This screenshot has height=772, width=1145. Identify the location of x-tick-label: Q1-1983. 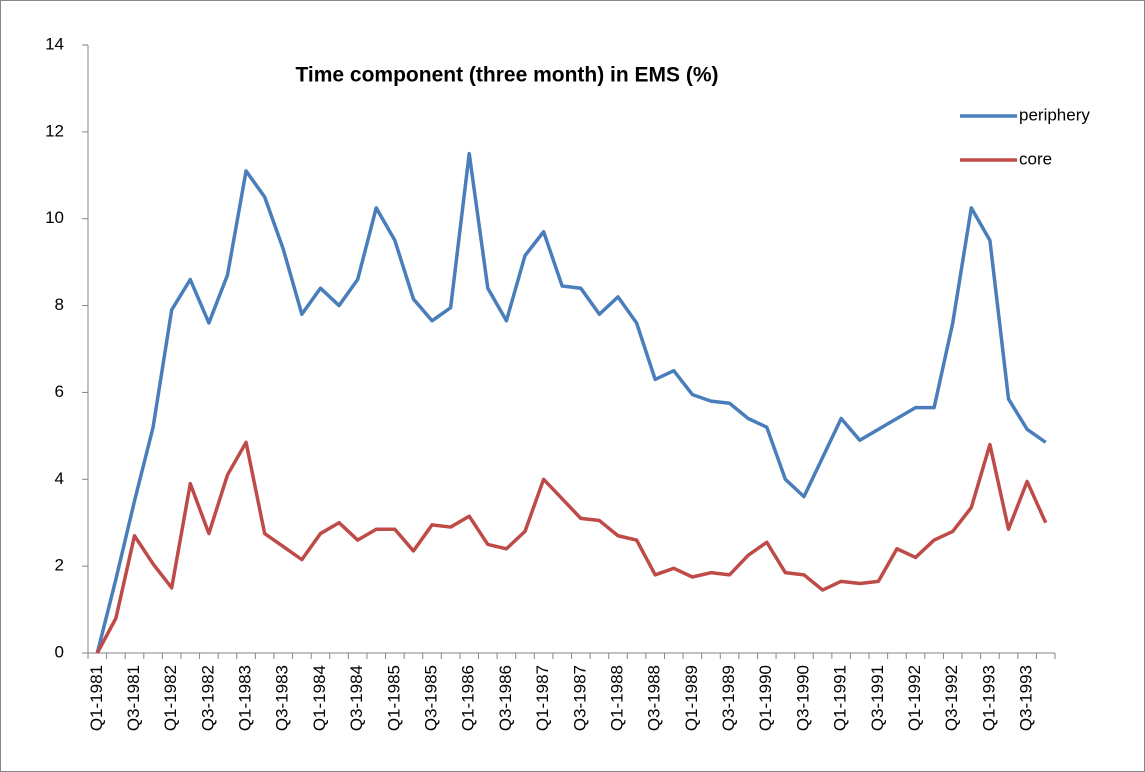
(245, 698).